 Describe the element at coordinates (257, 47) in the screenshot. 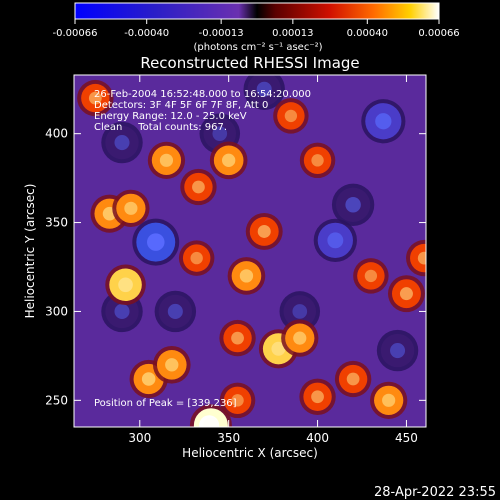

I see `colorbar-unit-label: (photons cm⁻² s⁻¹ asec⁻²)` at that location.